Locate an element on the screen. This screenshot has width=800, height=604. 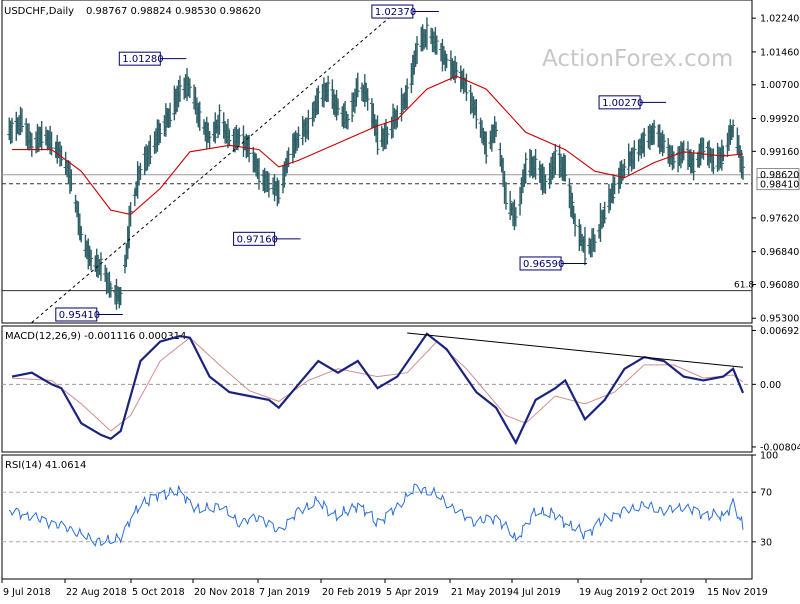
price-tick-label: 1.01460 is located at coordinates (779, 52).